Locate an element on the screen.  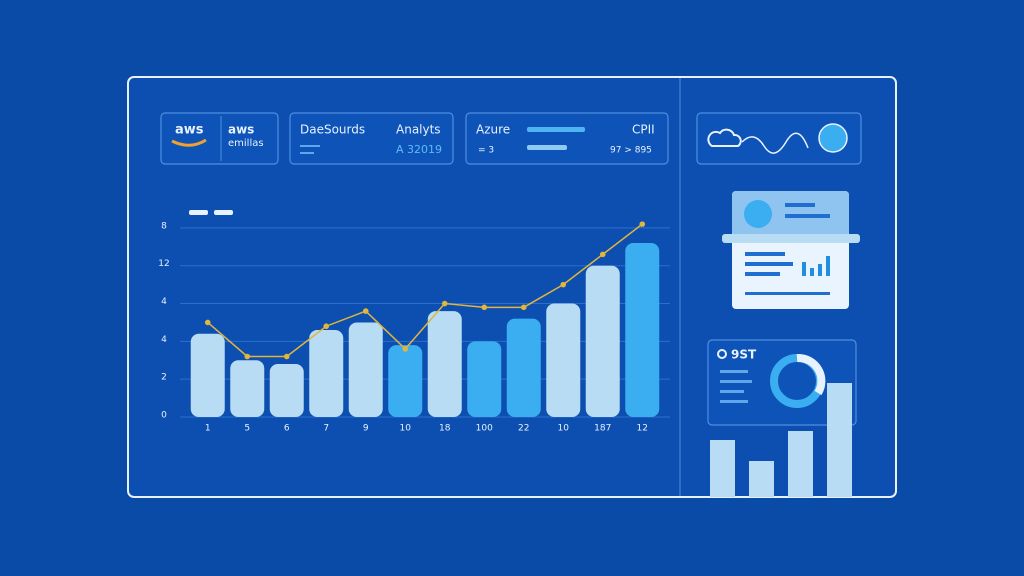
card-value: A 32019 is located at coordinates (419, 149).